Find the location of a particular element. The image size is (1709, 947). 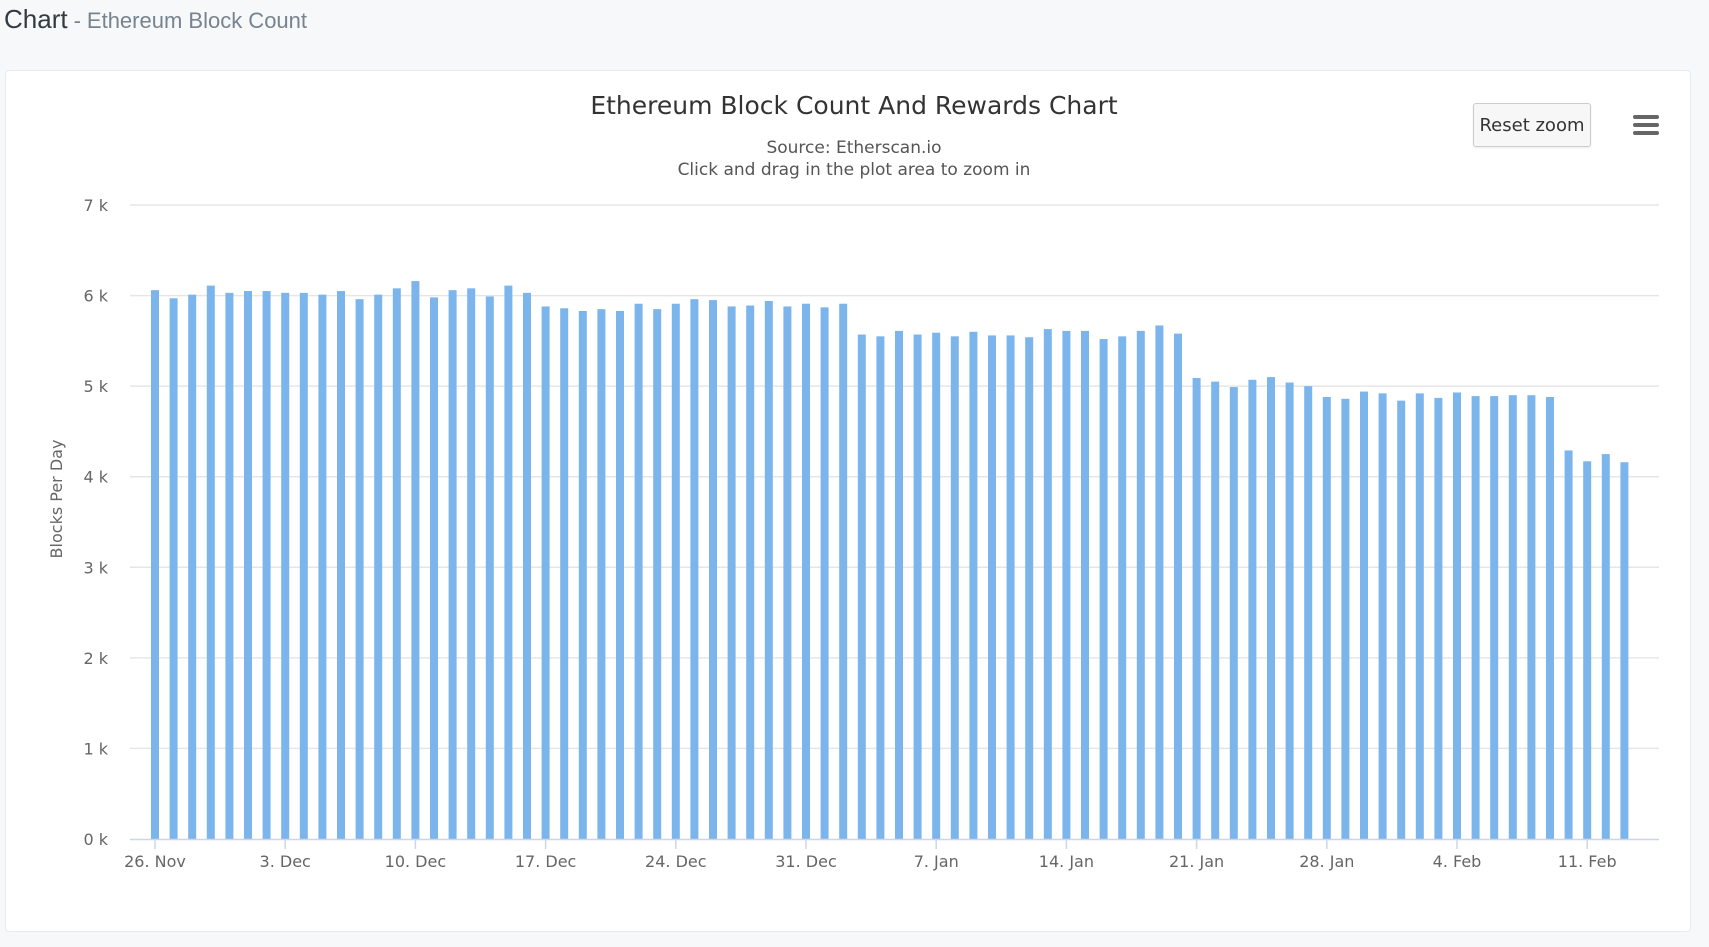

chart-subtitle: Source: Etherscan.io is located at coordinates (853, 148).